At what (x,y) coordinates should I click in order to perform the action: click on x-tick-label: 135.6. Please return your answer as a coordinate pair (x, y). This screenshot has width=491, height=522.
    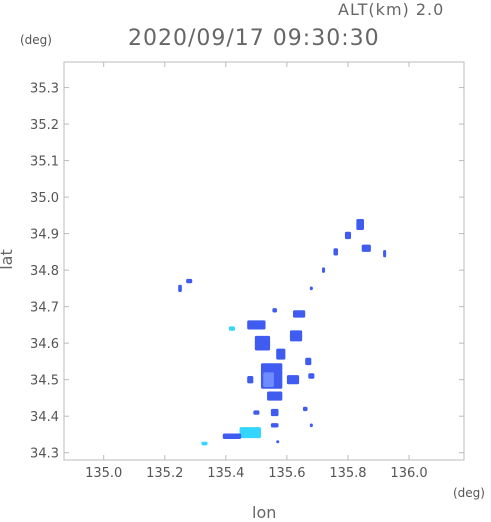
    Looking at the image, I should click on (286, 473).